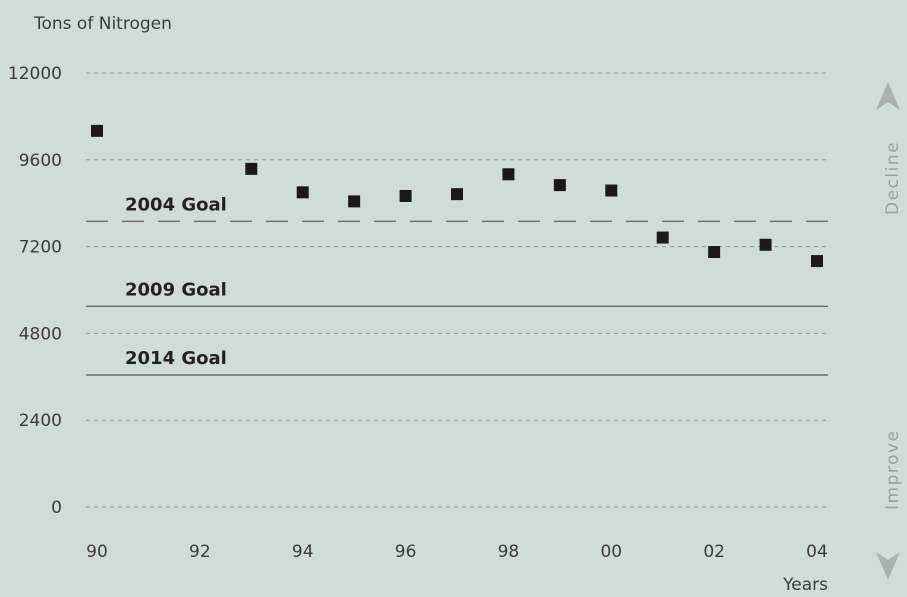 This screenshot has height=597, width=907. What do you see at coordinates (805, 585) in the screenshot?
I see `x-axis-label: Years` at bounding box center [805, 585].